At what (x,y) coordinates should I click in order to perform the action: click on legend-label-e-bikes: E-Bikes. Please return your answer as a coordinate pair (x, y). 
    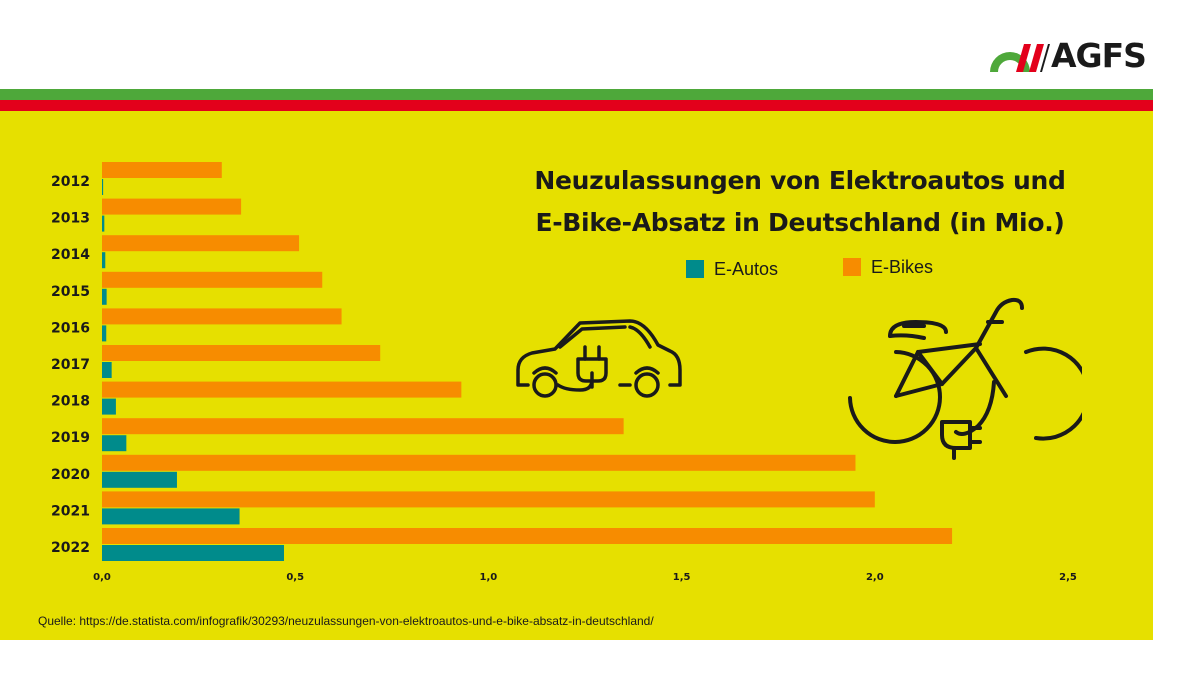
    Looking at the image, I should click on (902, 266).